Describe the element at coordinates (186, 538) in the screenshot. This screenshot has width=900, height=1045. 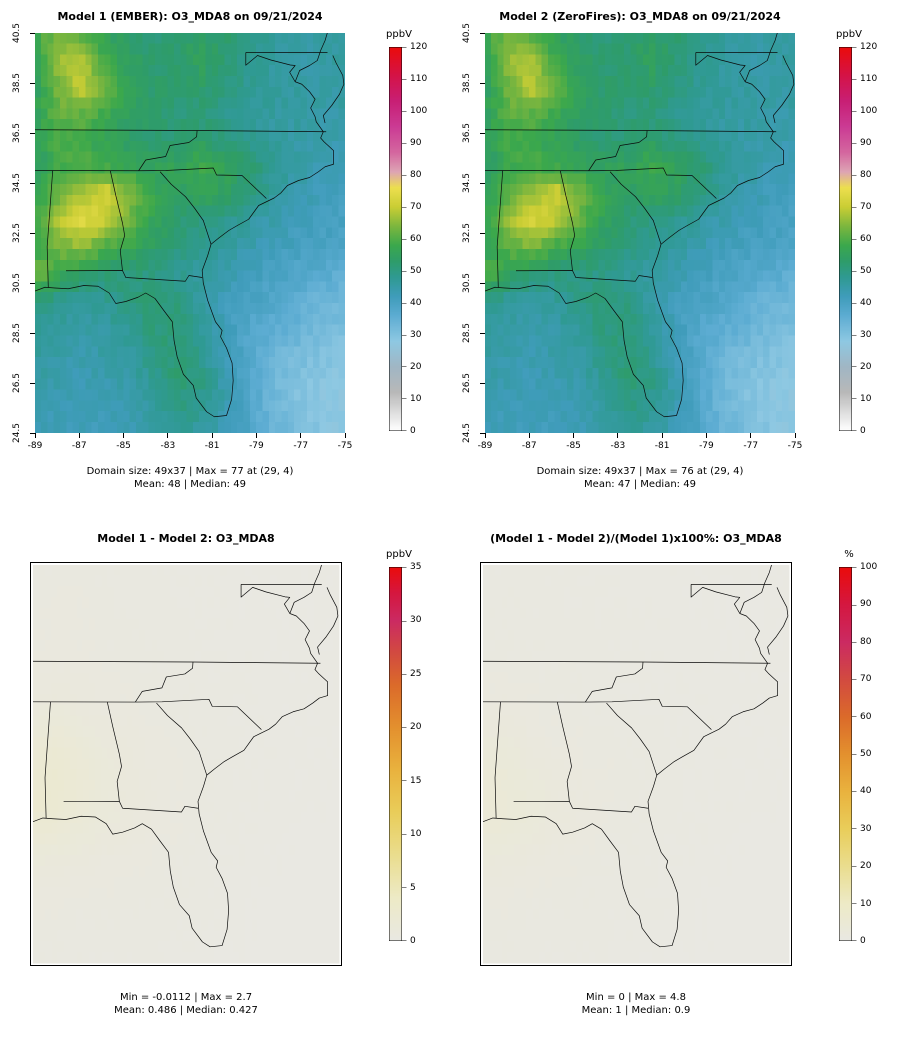
I see `panel-title: Model 1 - Model 2: O3_MDA8` at that location.